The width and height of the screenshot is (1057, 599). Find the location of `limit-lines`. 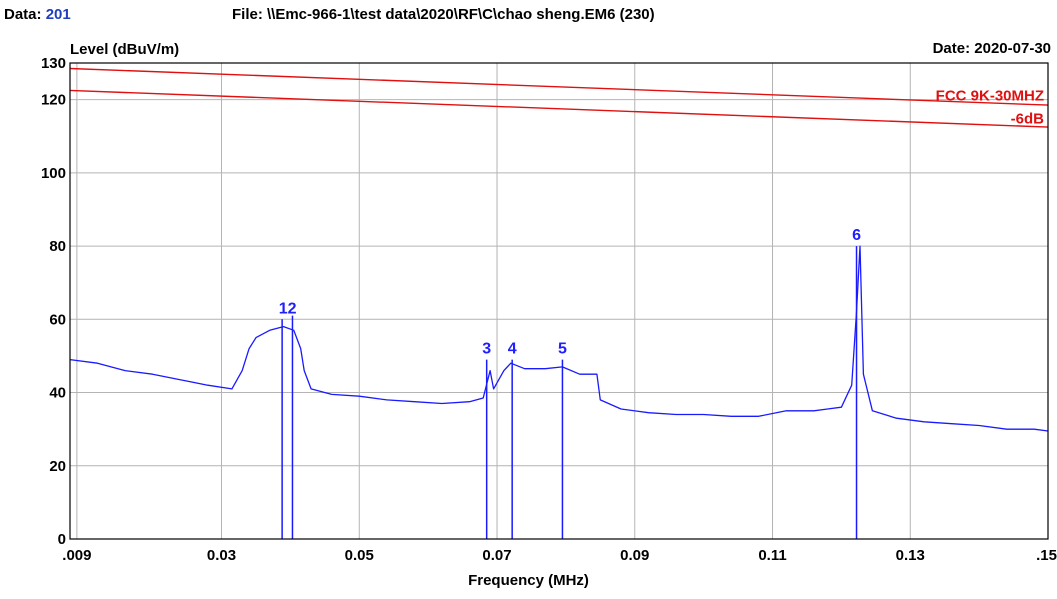

limit-lines is located at coordinates (559, 97).